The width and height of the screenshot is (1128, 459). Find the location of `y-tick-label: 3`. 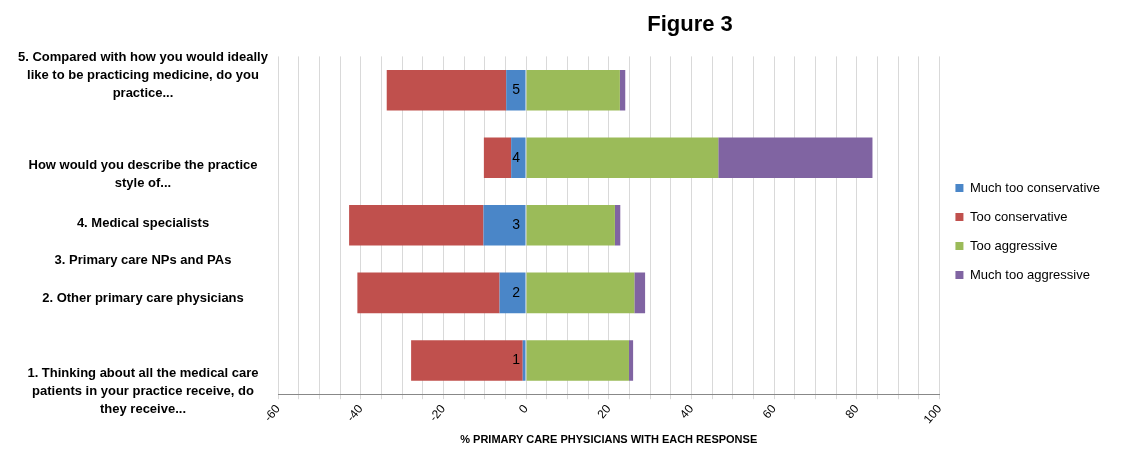

y-tick-label: 3 is located at coordinates (516, 224).